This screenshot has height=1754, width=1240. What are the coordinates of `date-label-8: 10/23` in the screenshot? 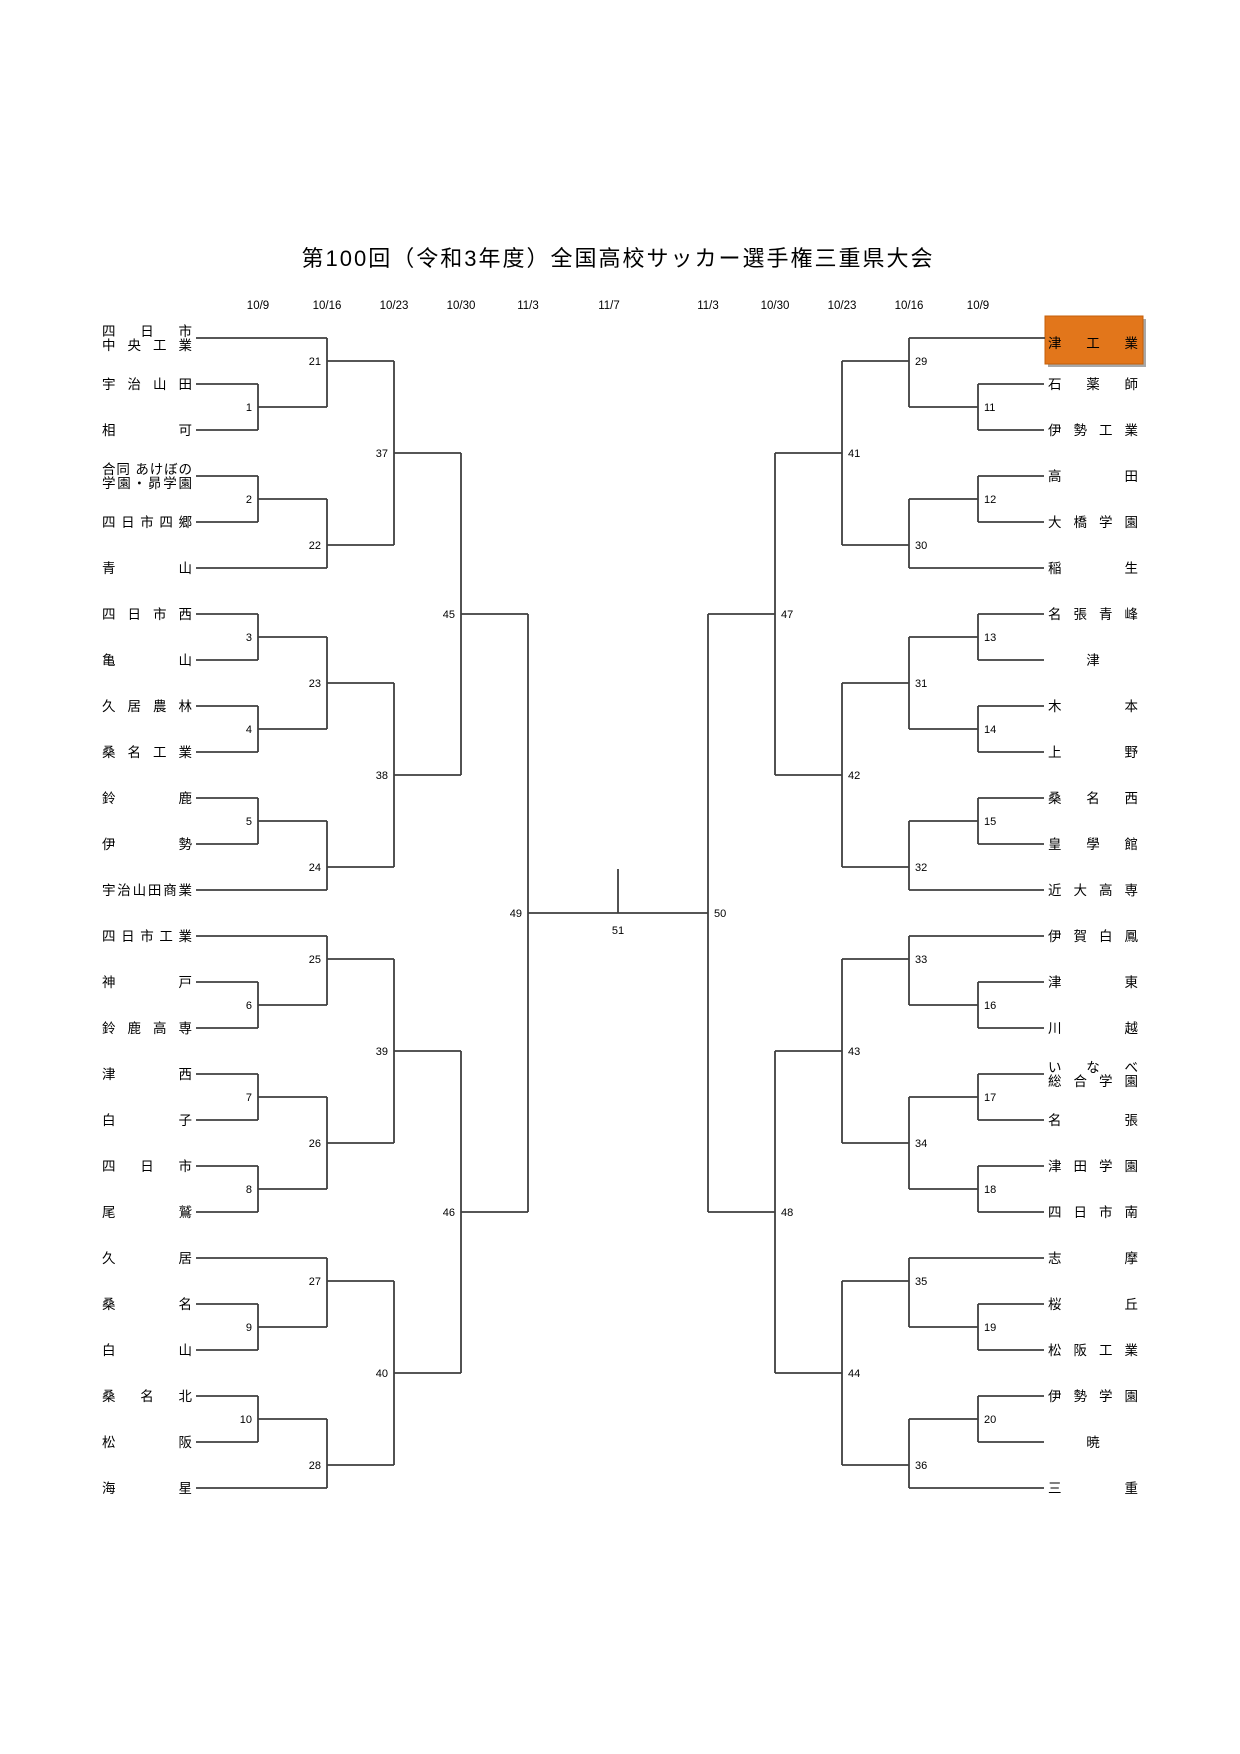 It's located at (842, 306).